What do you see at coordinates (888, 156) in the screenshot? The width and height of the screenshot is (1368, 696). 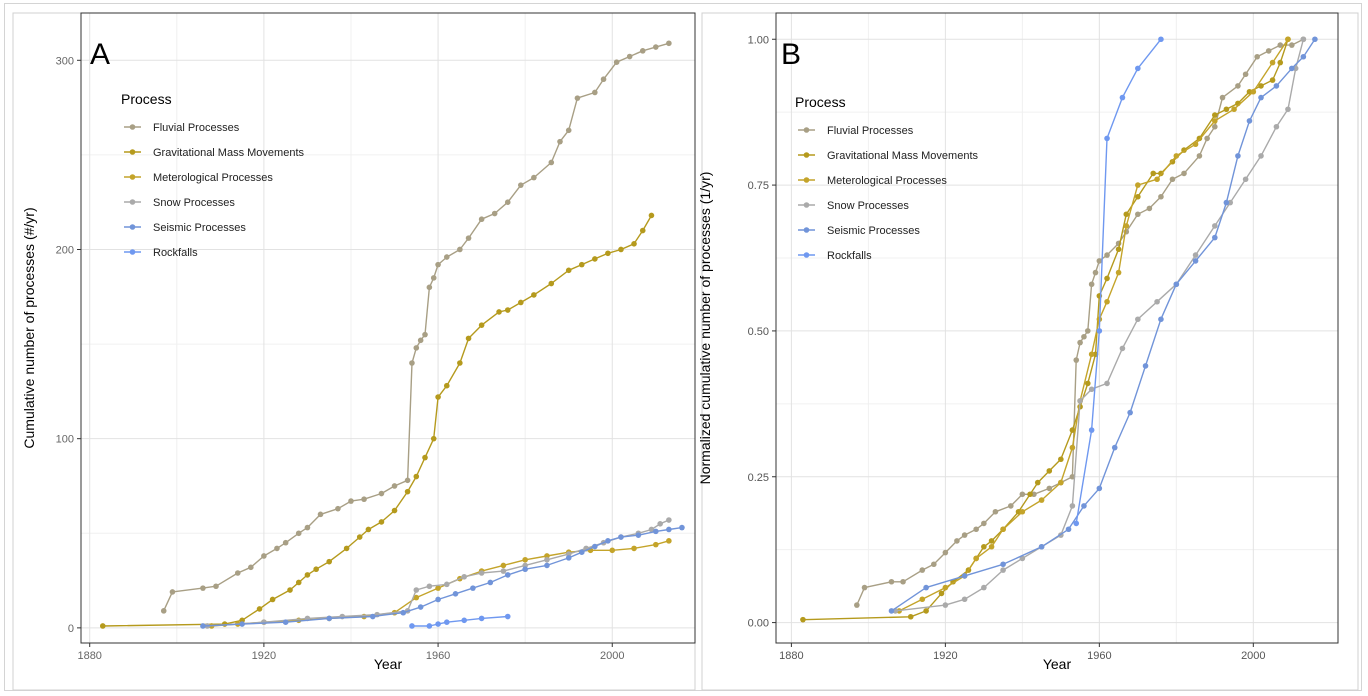 I see `legend-item-gravitational-mass-movements: Gravitational Mass Movements` at bounding box center [888, 156].